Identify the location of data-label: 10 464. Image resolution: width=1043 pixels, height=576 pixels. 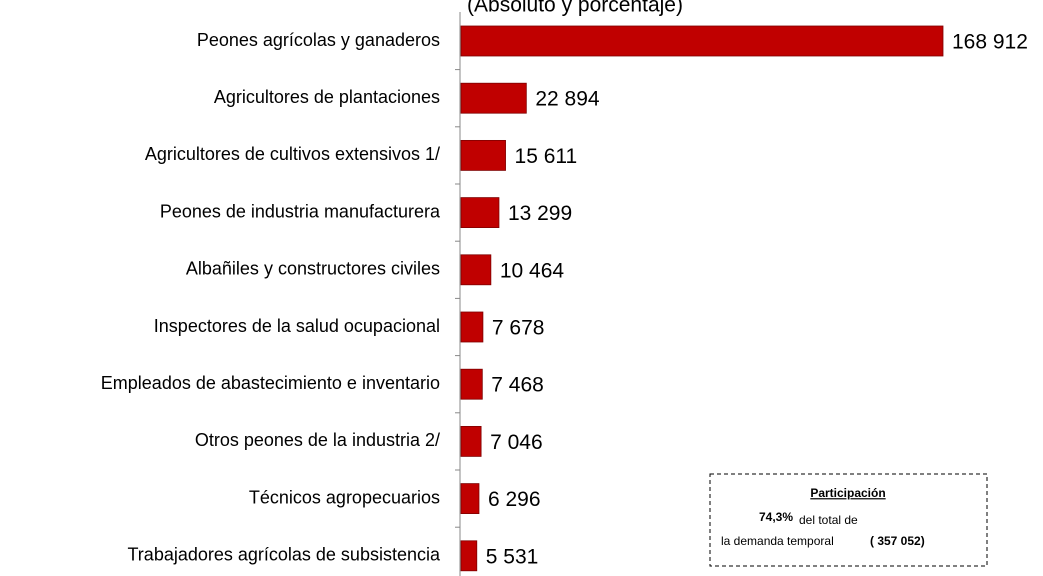
(532, 270).